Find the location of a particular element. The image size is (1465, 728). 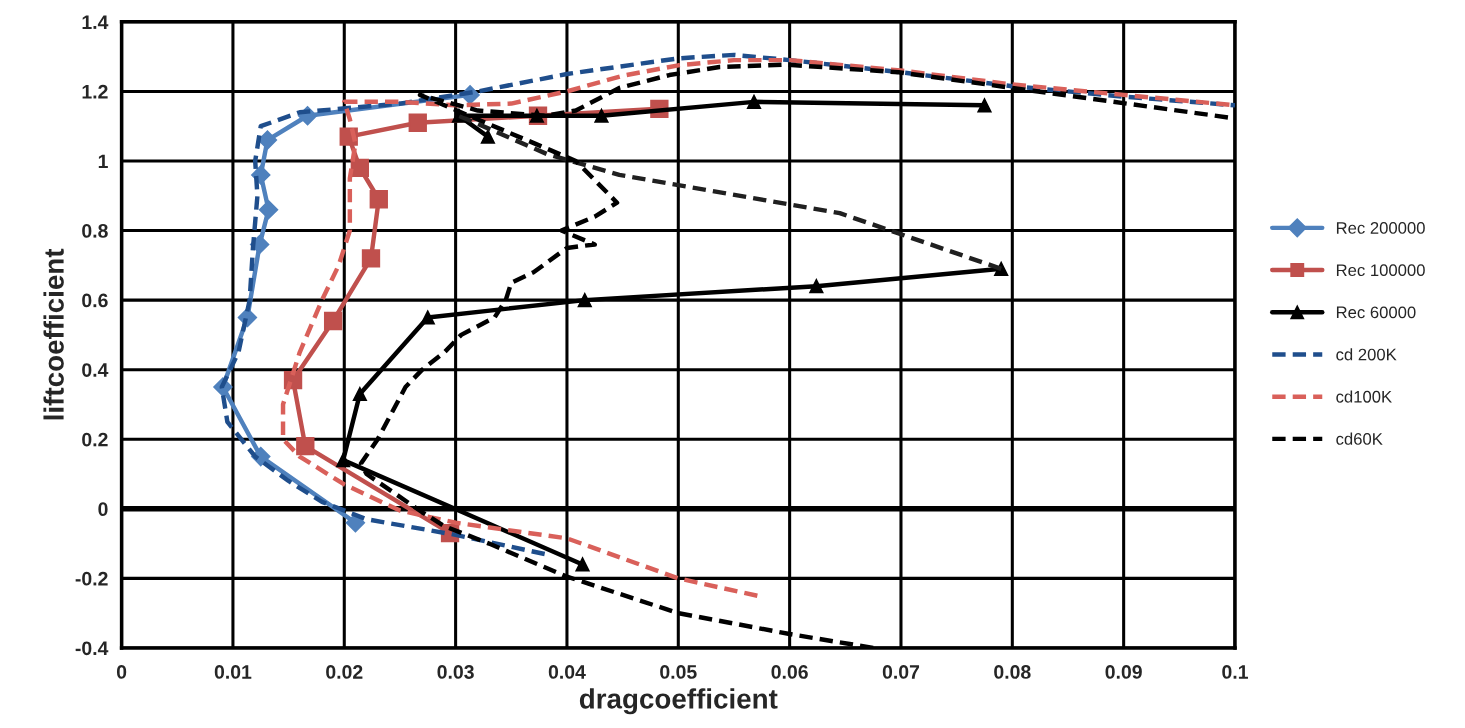

y-tick-label: 0.8 is located at coordinates (95, 231).